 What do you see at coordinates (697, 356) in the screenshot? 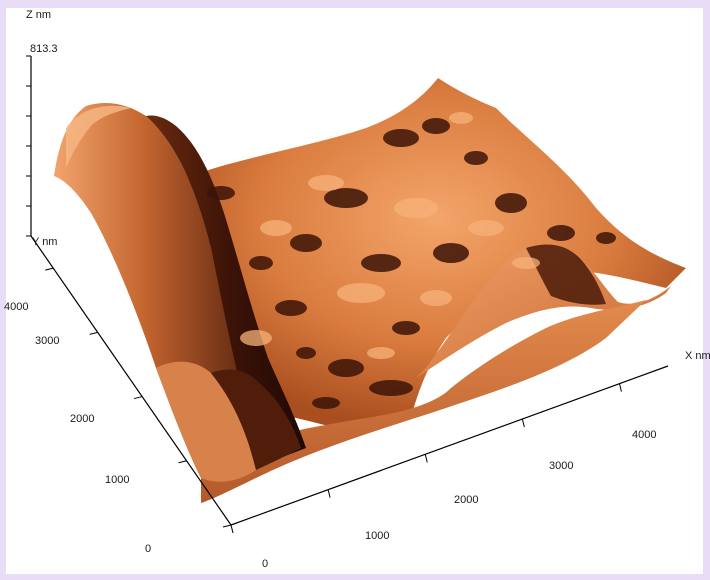
I see `x-axis-title: X nm` at bounding box center [697, 356].